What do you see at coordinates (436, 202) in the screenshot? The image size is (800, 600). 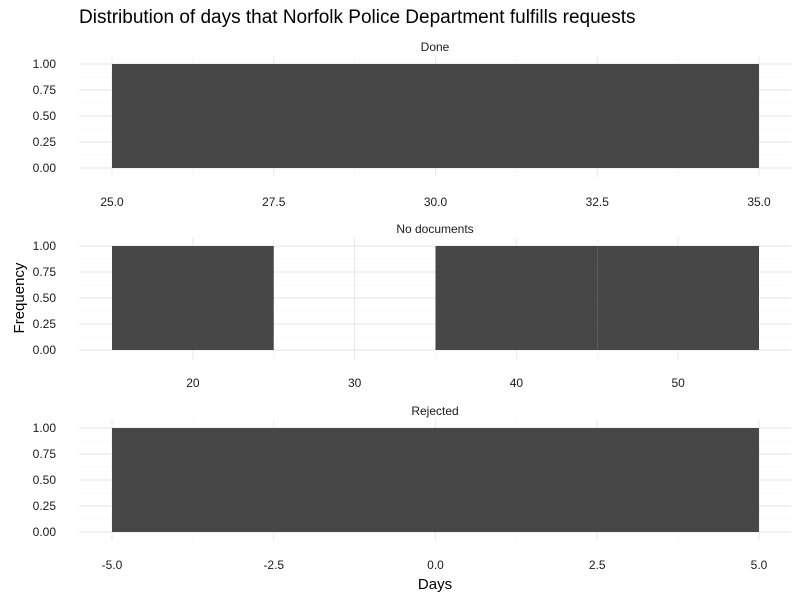 I see `x-tick-label: 30.0` at bounding box center [436, 202].